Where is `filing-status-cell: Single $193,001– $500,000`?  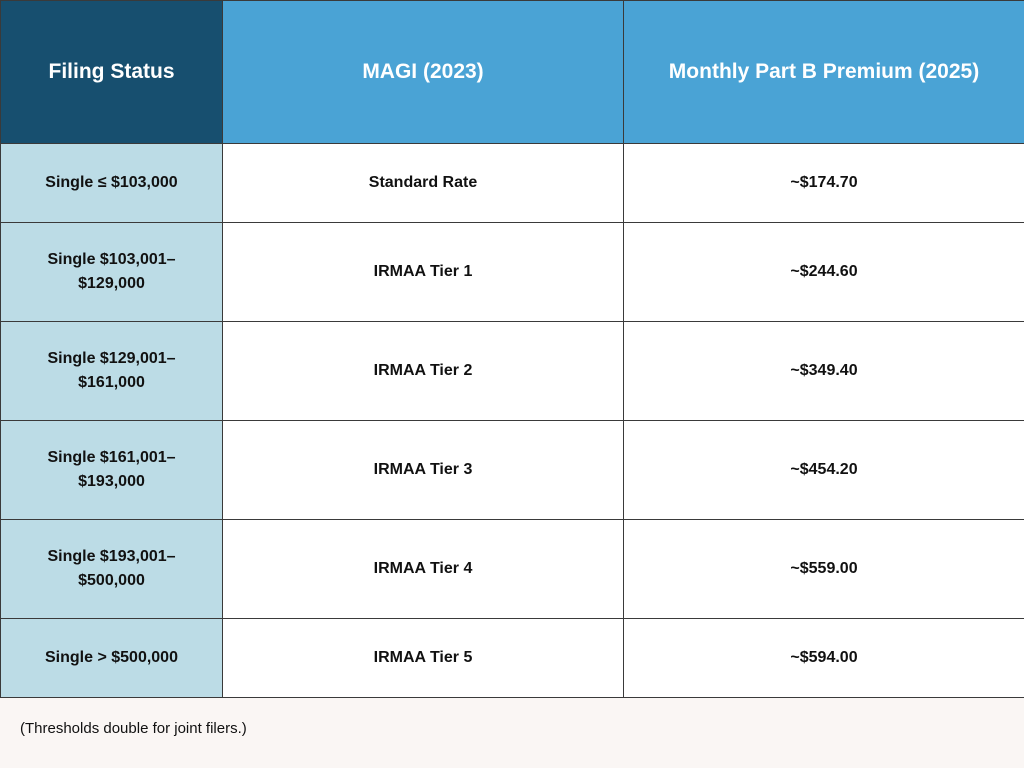 filing-status-cell: Single $193,001– $500,000 is located at coordinates (111, 569).